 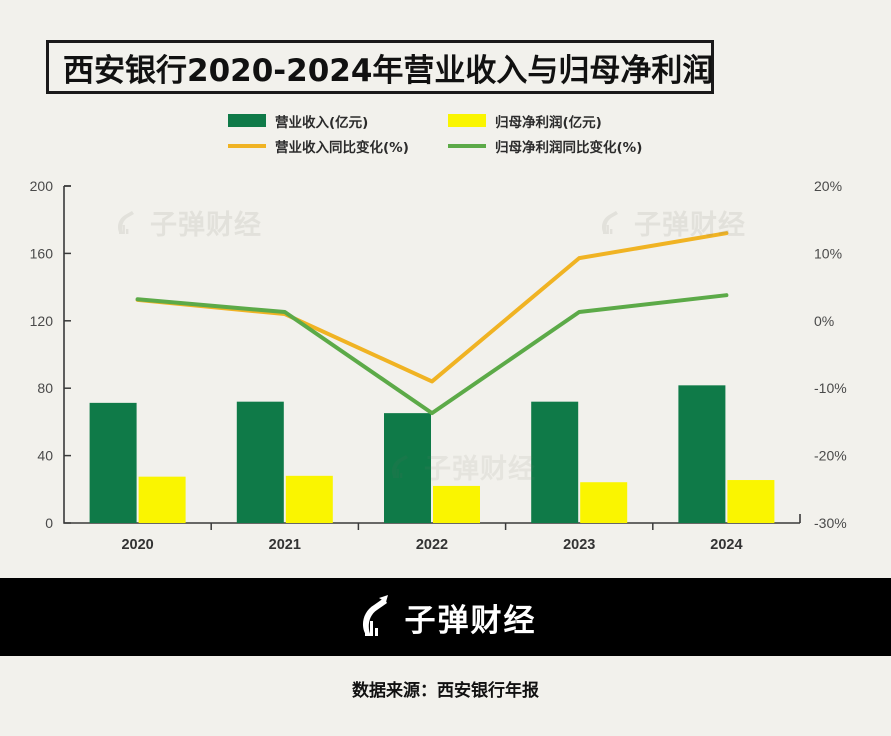 What do you see at coordinates (467, 120) in the screenshot?
I see `legend-swatch-net-profit` at bounding box center [467, 120].